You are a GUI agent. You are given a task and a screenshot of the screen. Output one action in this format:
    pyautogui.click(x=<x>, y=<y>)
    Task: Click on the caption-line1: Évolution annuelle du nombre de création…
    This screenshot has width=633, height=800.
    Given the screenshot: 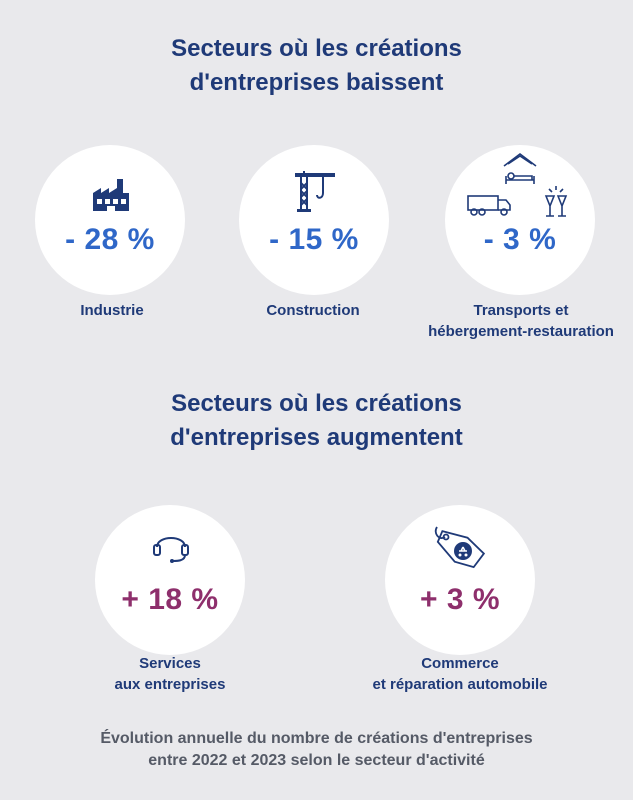 What is the action you would take?
    pyautogui.click(x=316, y=738)
    